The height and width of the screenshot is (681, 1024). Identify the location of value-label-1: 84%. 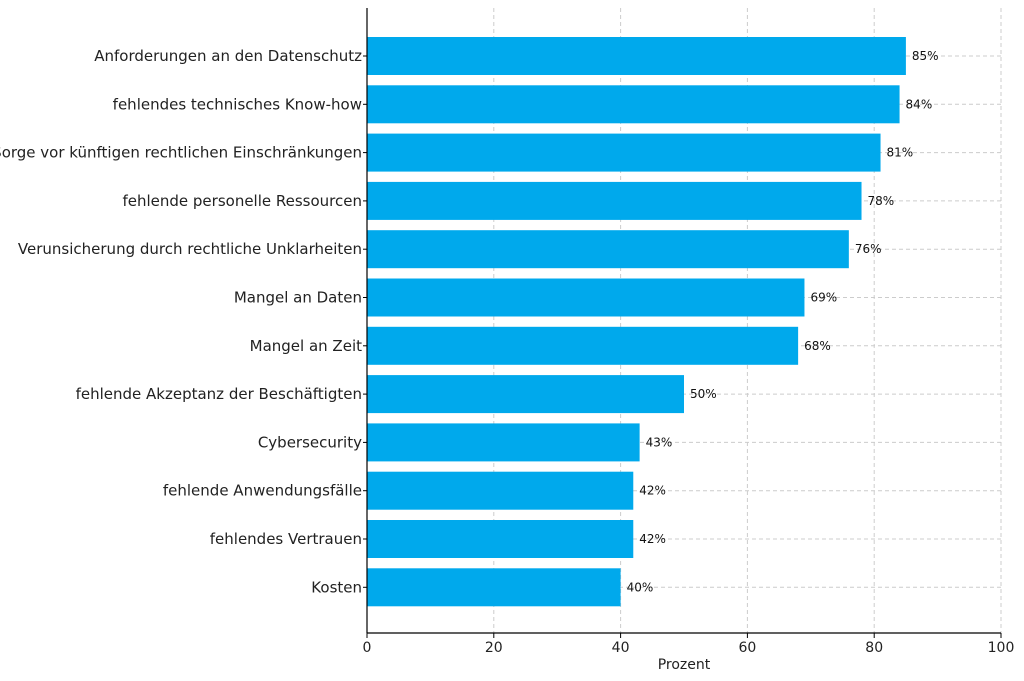
(919, 104).